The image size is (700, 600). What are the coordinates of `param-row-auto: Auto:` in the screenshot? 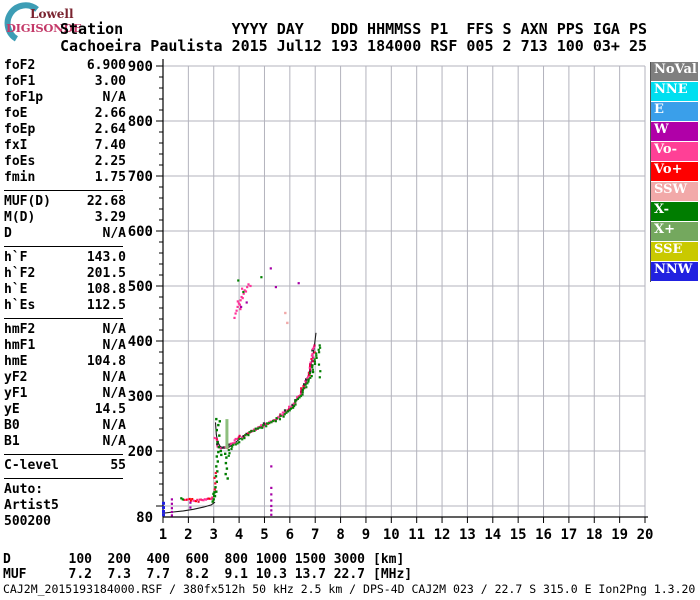 It's located at (65, 490).